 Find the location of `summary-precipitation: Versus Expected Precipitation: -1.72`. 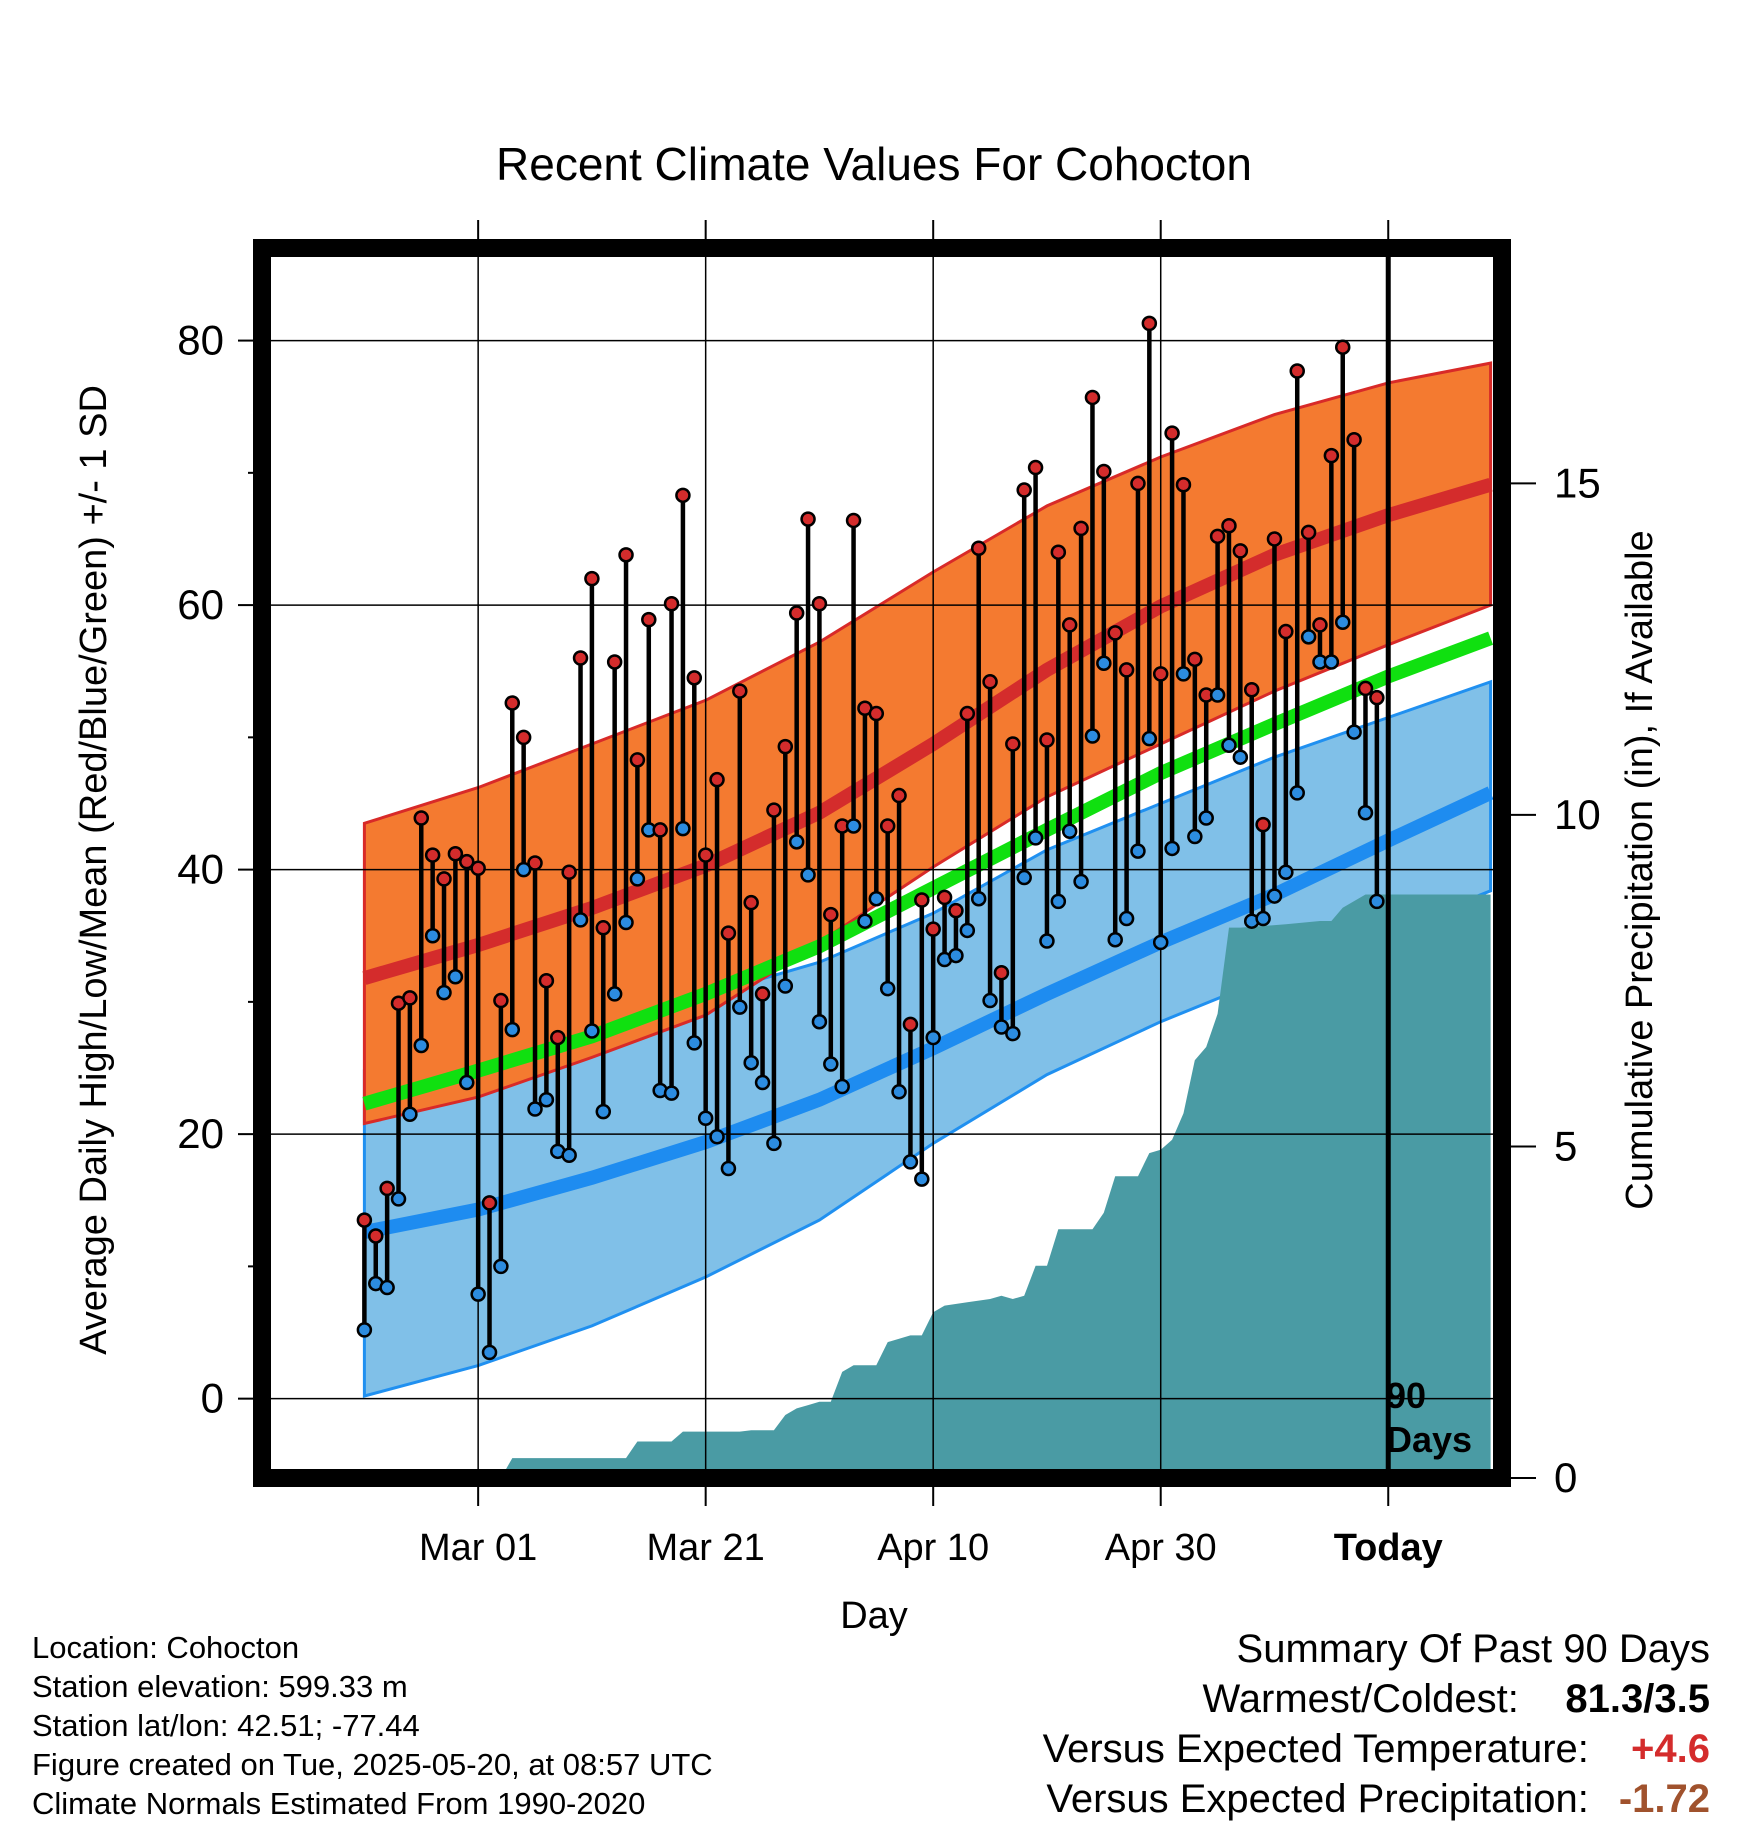

summary-precipitation: Versus Expected Precipitation: -1.72 is located at coordinates (1376, 1799).